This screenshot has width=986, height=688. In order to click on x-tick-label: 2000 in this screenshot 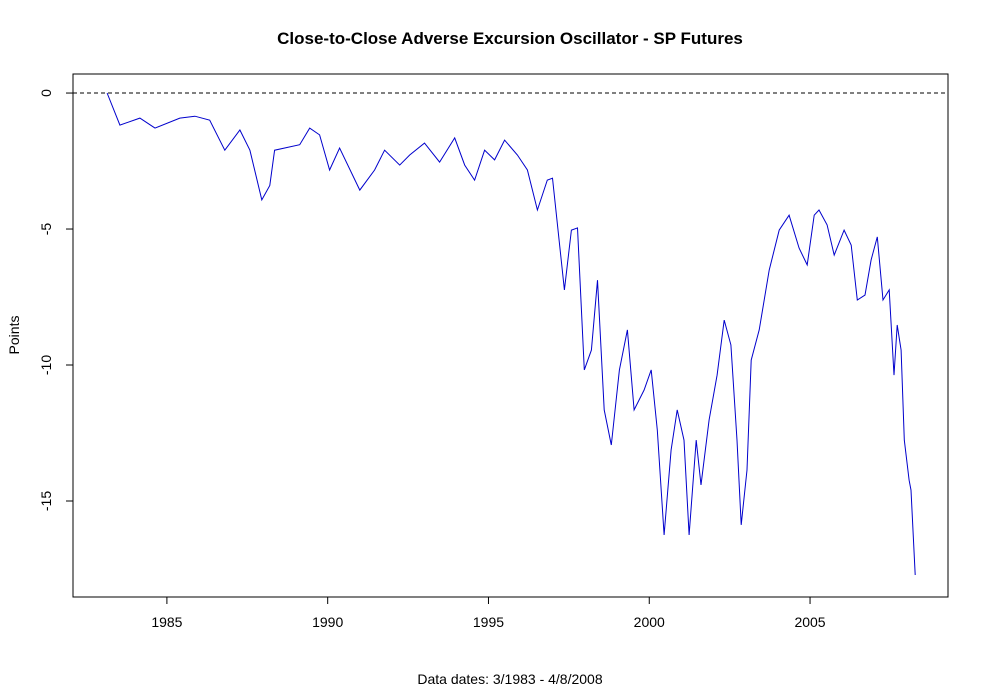, I will do `click(649, 622)`.